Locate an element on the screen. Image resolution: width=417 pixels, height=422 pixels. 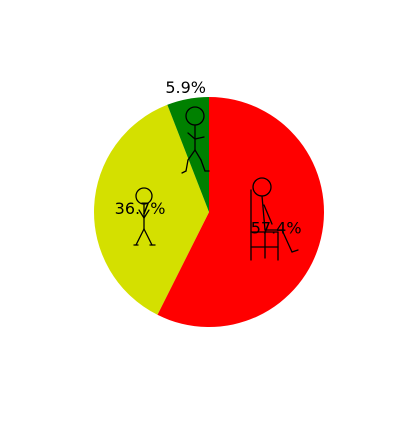
walking-person-icon is located at coordinates (195, 140).